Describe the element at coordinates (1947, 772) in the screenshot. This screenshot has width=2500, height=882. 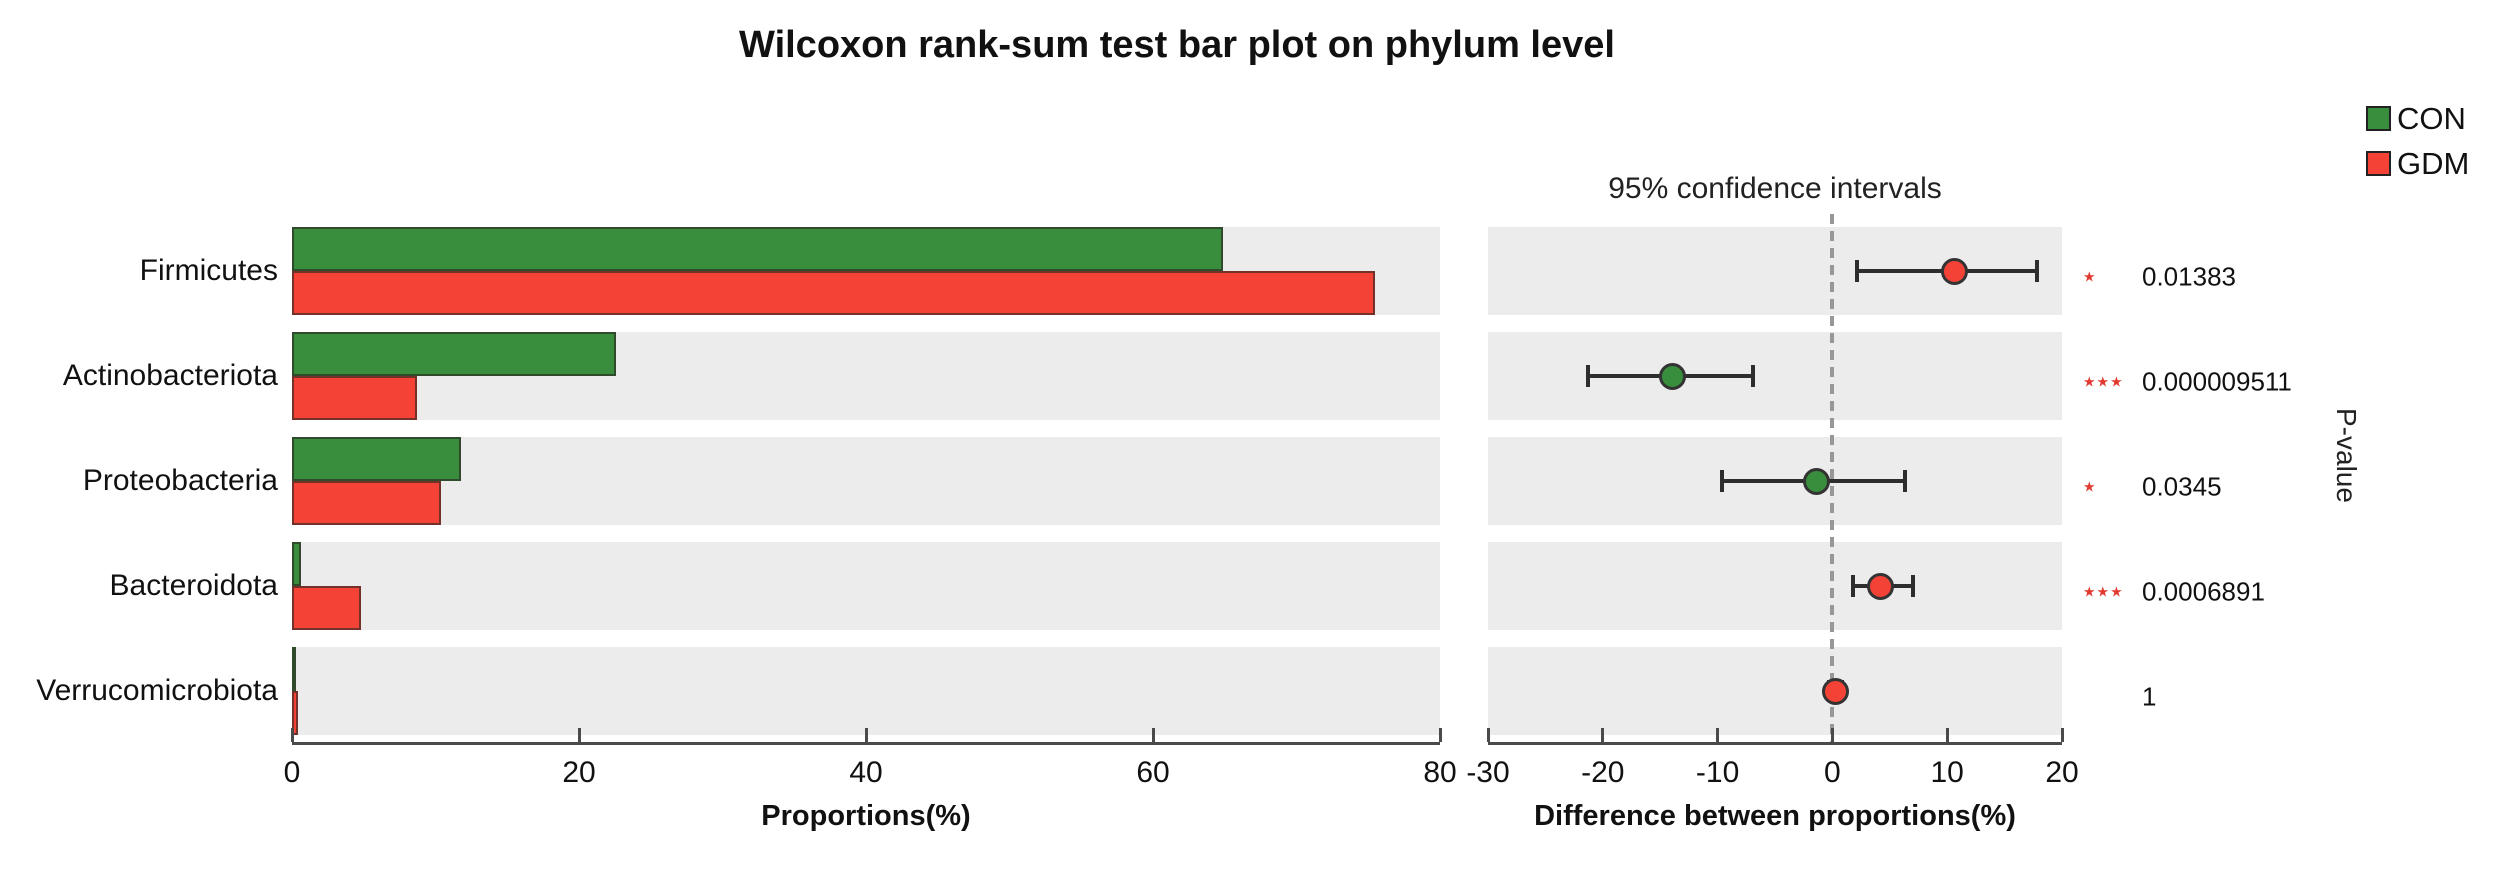
I see `axis-tick-label: 10` at that location.